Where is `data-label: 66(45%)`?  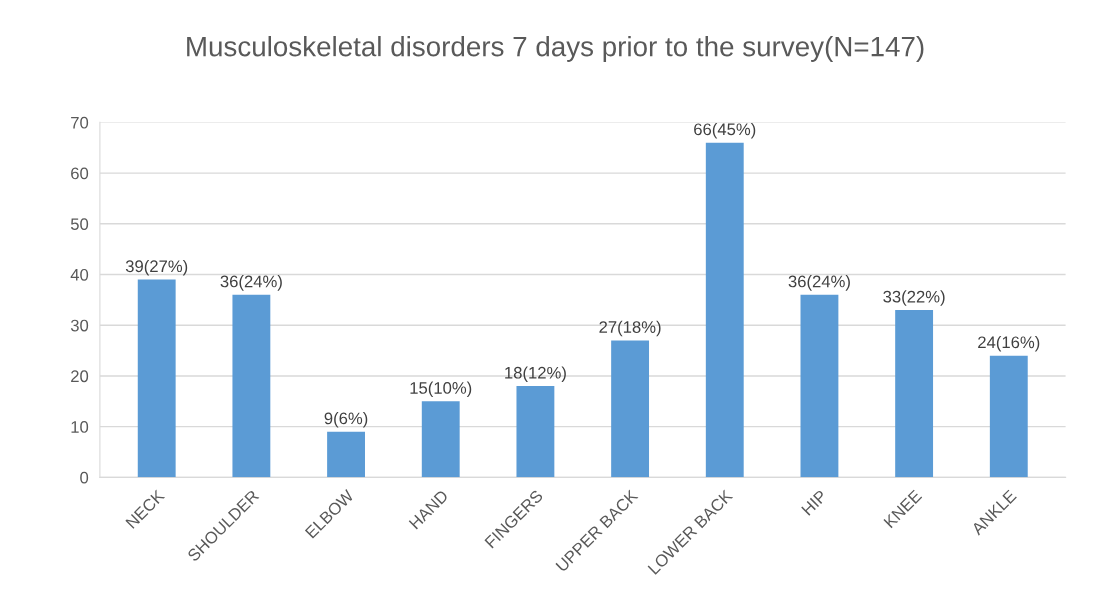 data-label: 66(45%) is located at coordinates (725, 130).